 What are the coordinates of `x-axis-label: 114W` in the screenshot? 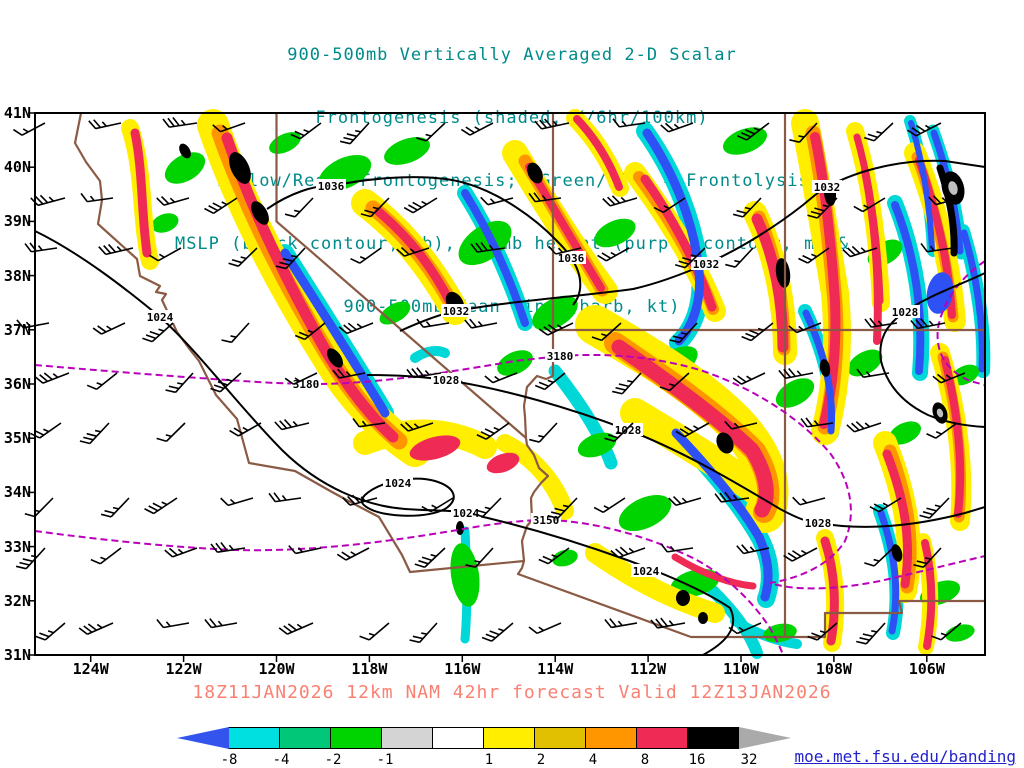 It's located at (555, 669).